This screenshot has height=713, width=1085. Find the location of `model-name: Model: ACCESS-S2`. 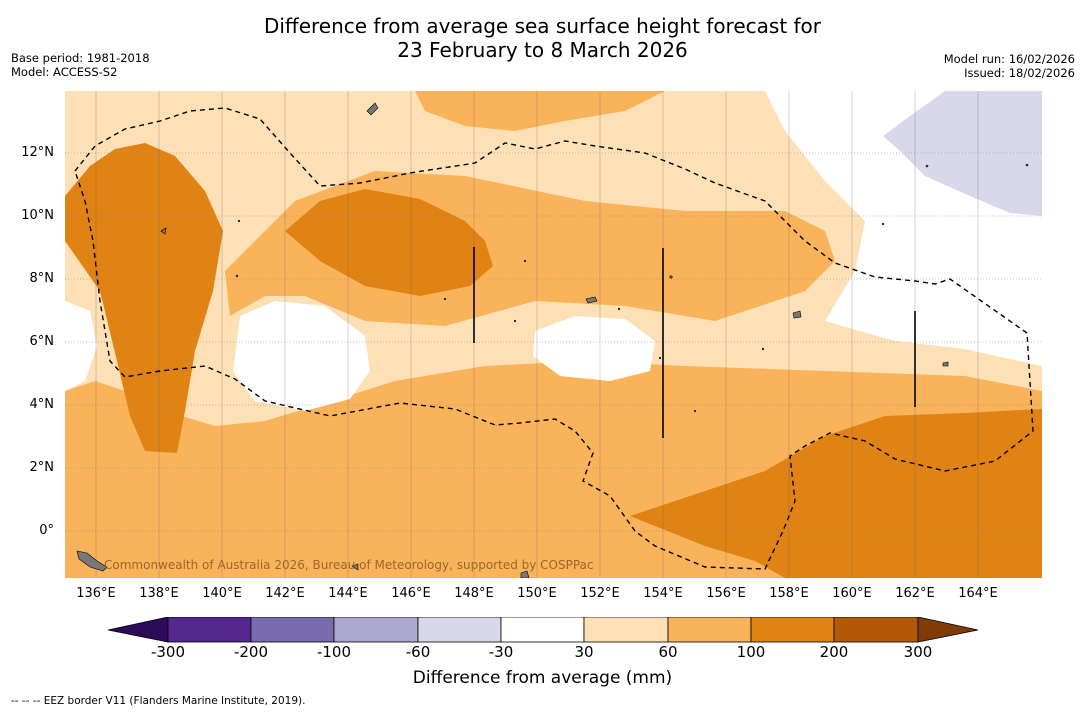

model-name: Model: ACCESS-S2 is located at coordinates (64, 72).